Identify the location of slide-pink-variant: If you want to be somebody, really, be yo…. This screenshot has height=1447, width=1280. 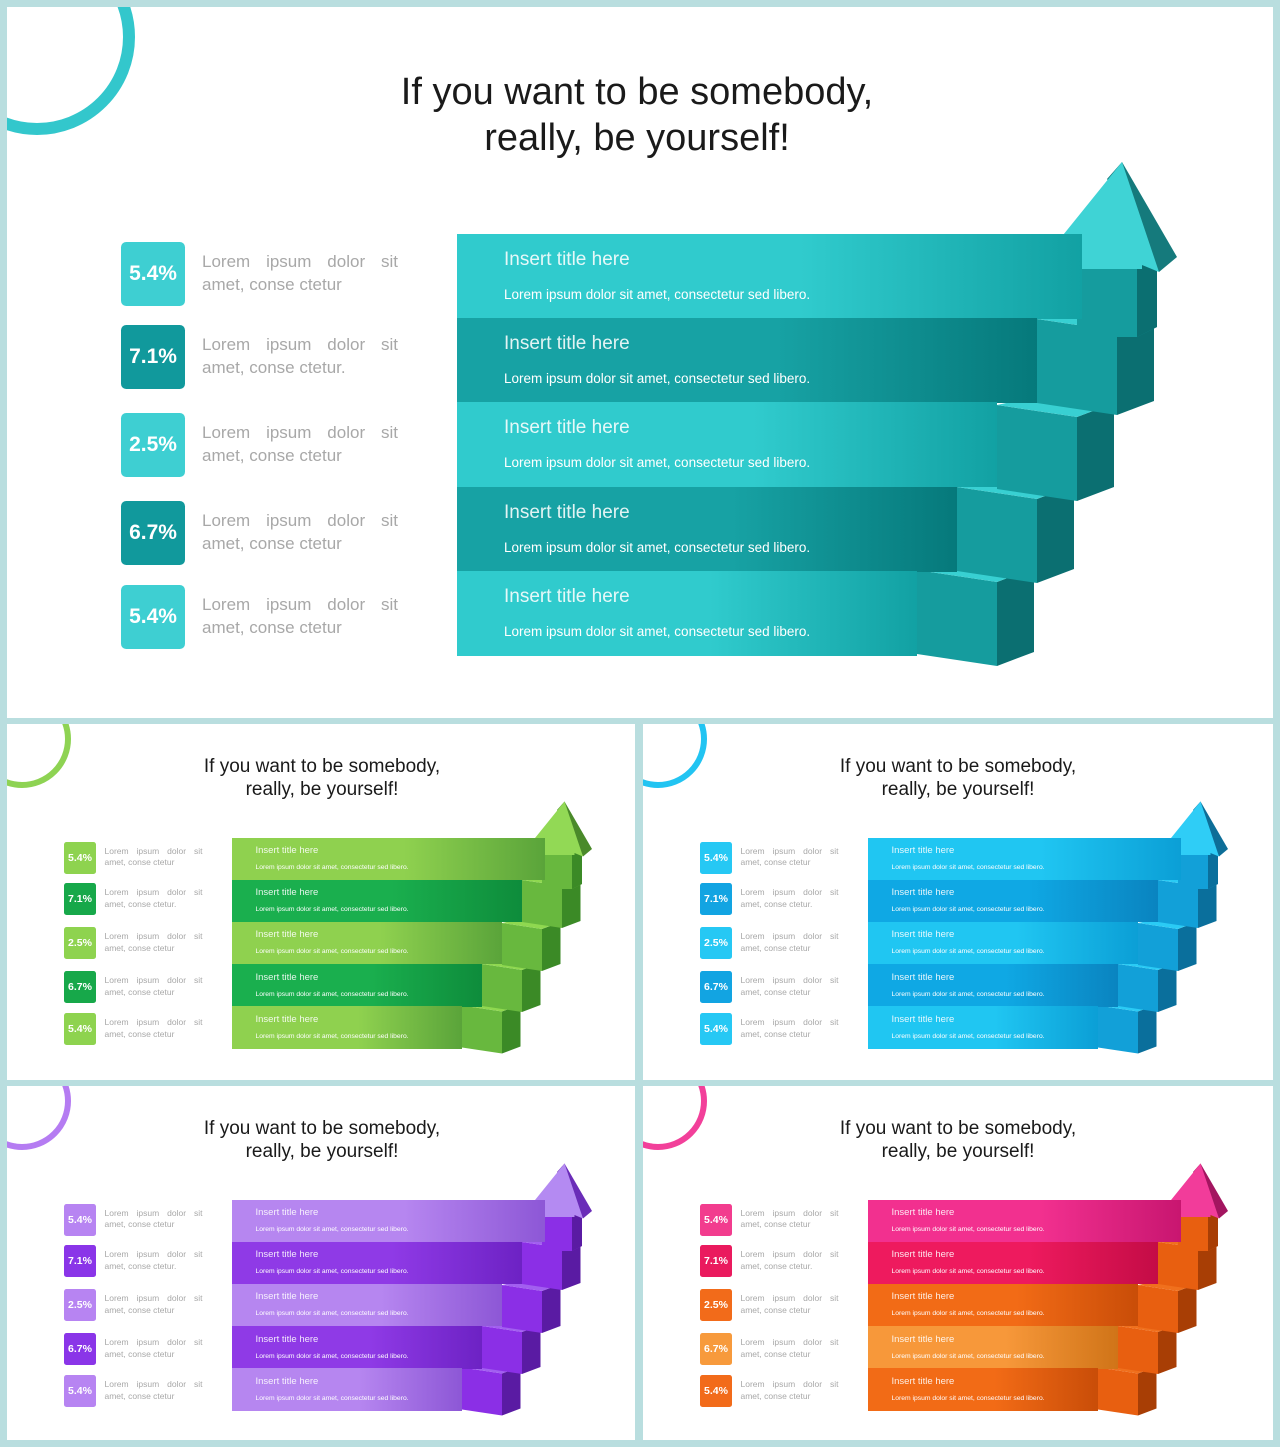
(958, 1263).